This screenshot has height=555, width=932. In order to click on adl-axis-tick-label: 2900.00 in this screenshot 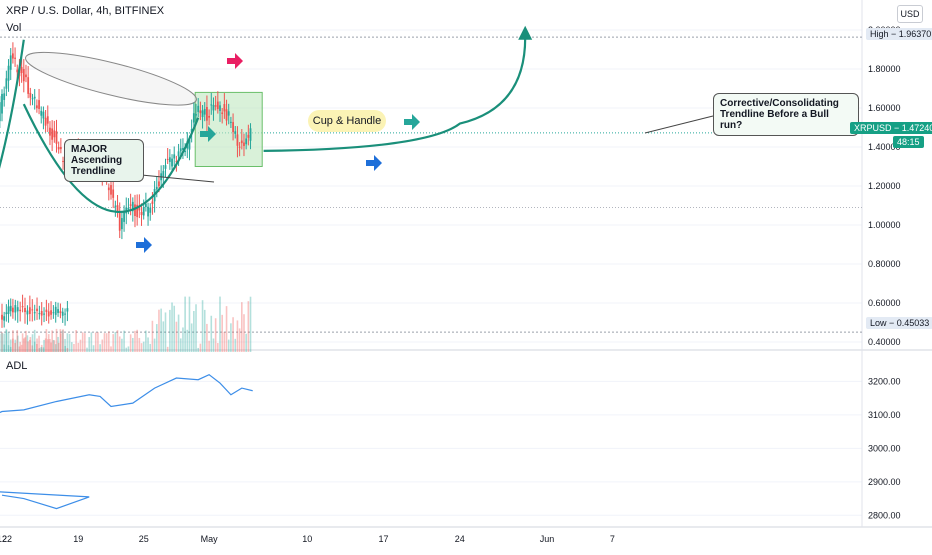, I will do `click(884, 482)`.